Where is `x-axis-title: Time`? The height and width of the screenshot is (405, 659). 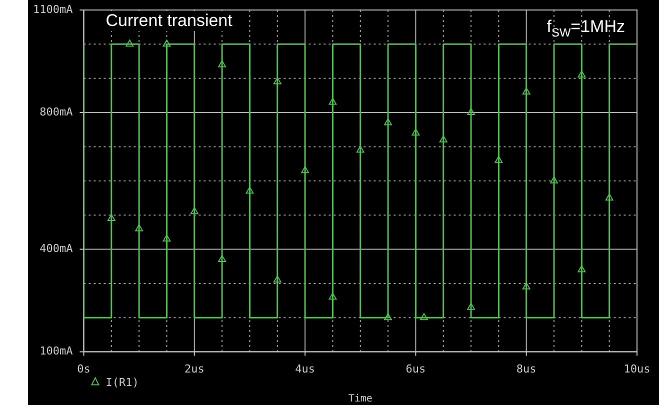
x-axis-title: Time is located at coordinates (360, 399).